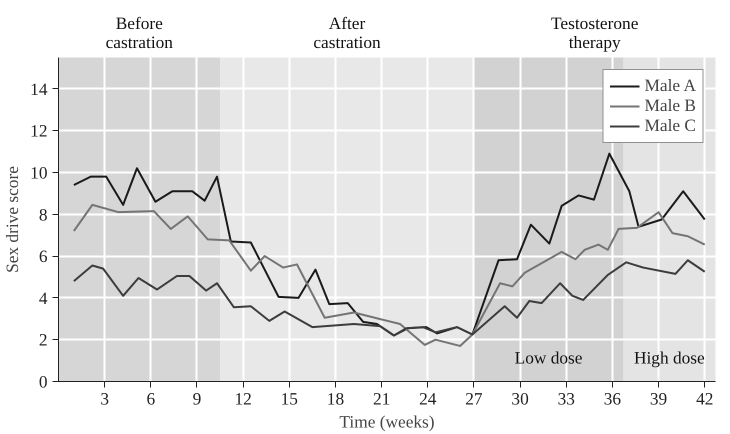  What do you see at coordinates (289, 399) in the screenshot?
I see `x-tick-label: 15` at bounding box center [289, 399].